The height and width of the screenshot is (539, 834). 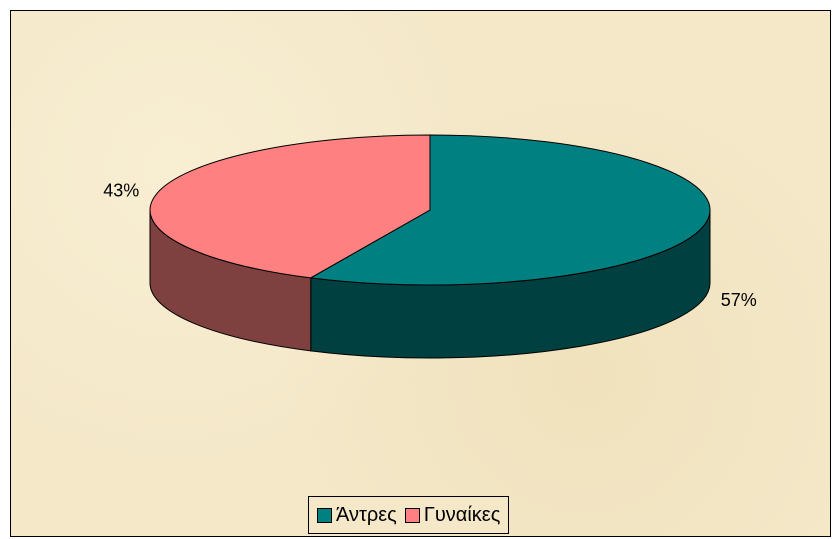 I want to click on legend-item: Άντρες, so click(x=357, y=515).